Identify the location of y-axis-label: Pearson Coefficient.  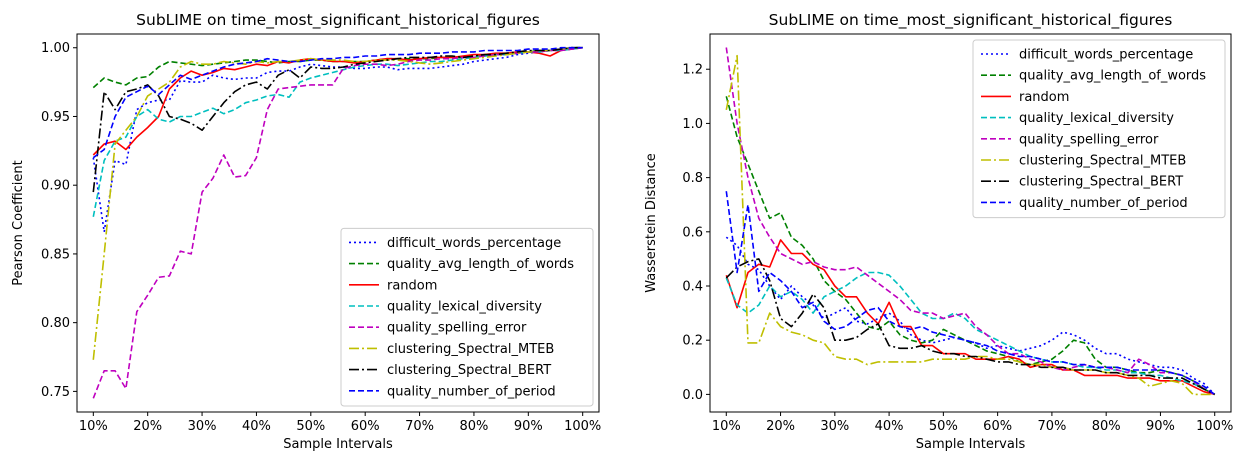
(18, 222).